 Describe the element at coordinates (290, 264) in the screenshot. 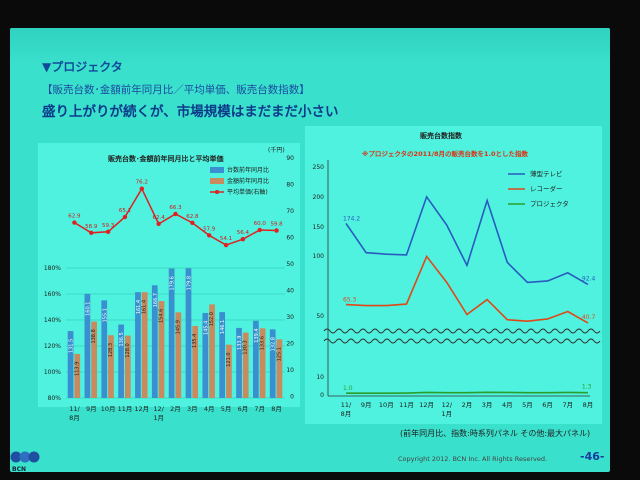

I see `left-chart-y2tick: 50` at that location.